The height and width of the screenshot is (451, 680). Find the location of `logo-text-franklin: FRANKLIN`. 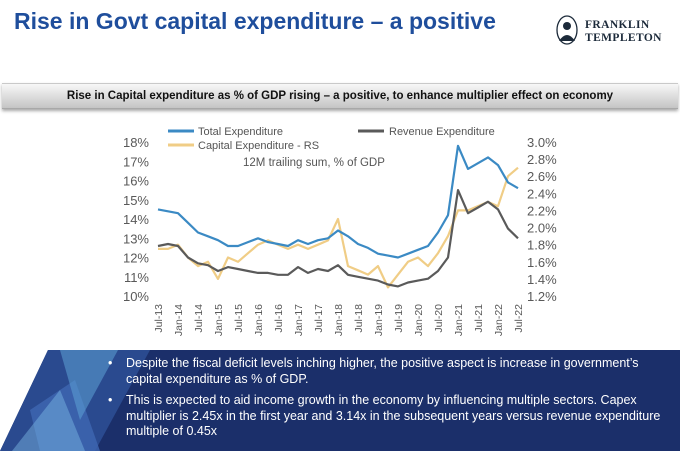

logo-text-franklin: FRANKLIN is located at coordinates (617, 25).